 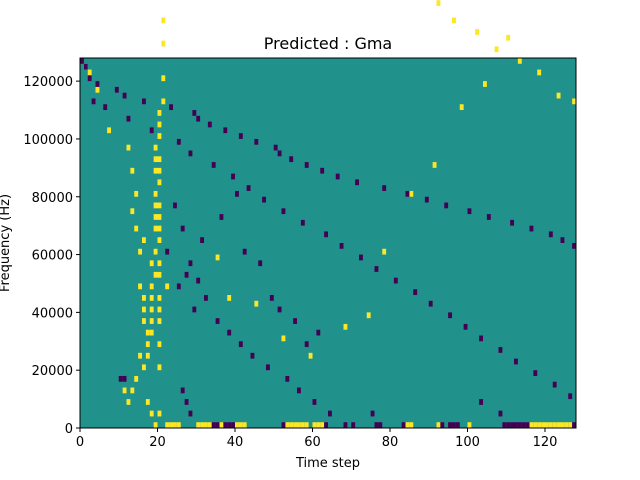 I want to click on y-tick-label: 80000, so click(x=52, y=198).